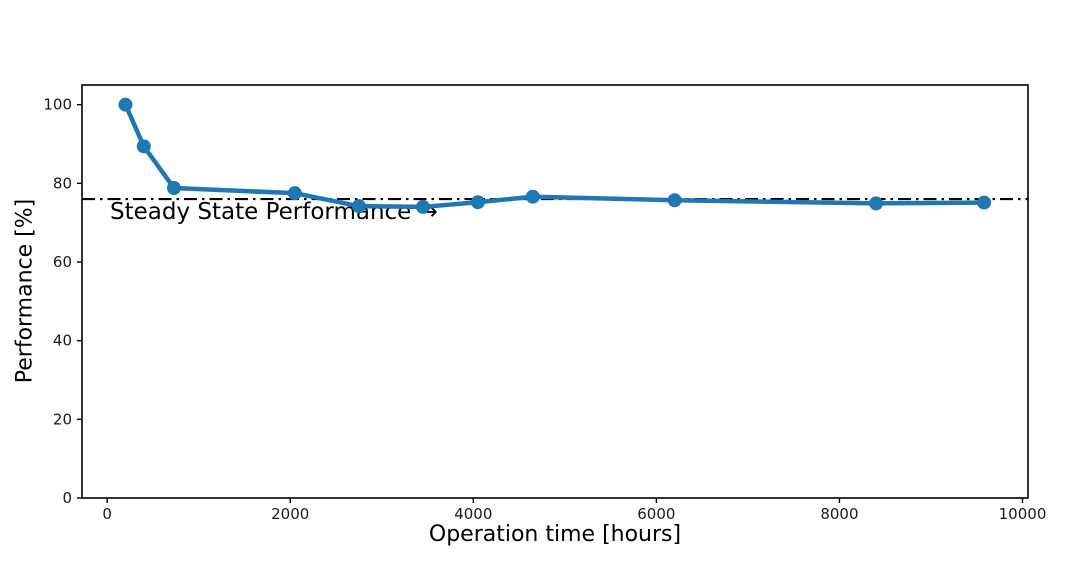 This screenshot has height=580, width=1068. I want to click on x-tick-label: 10000, so click(1023, 514).